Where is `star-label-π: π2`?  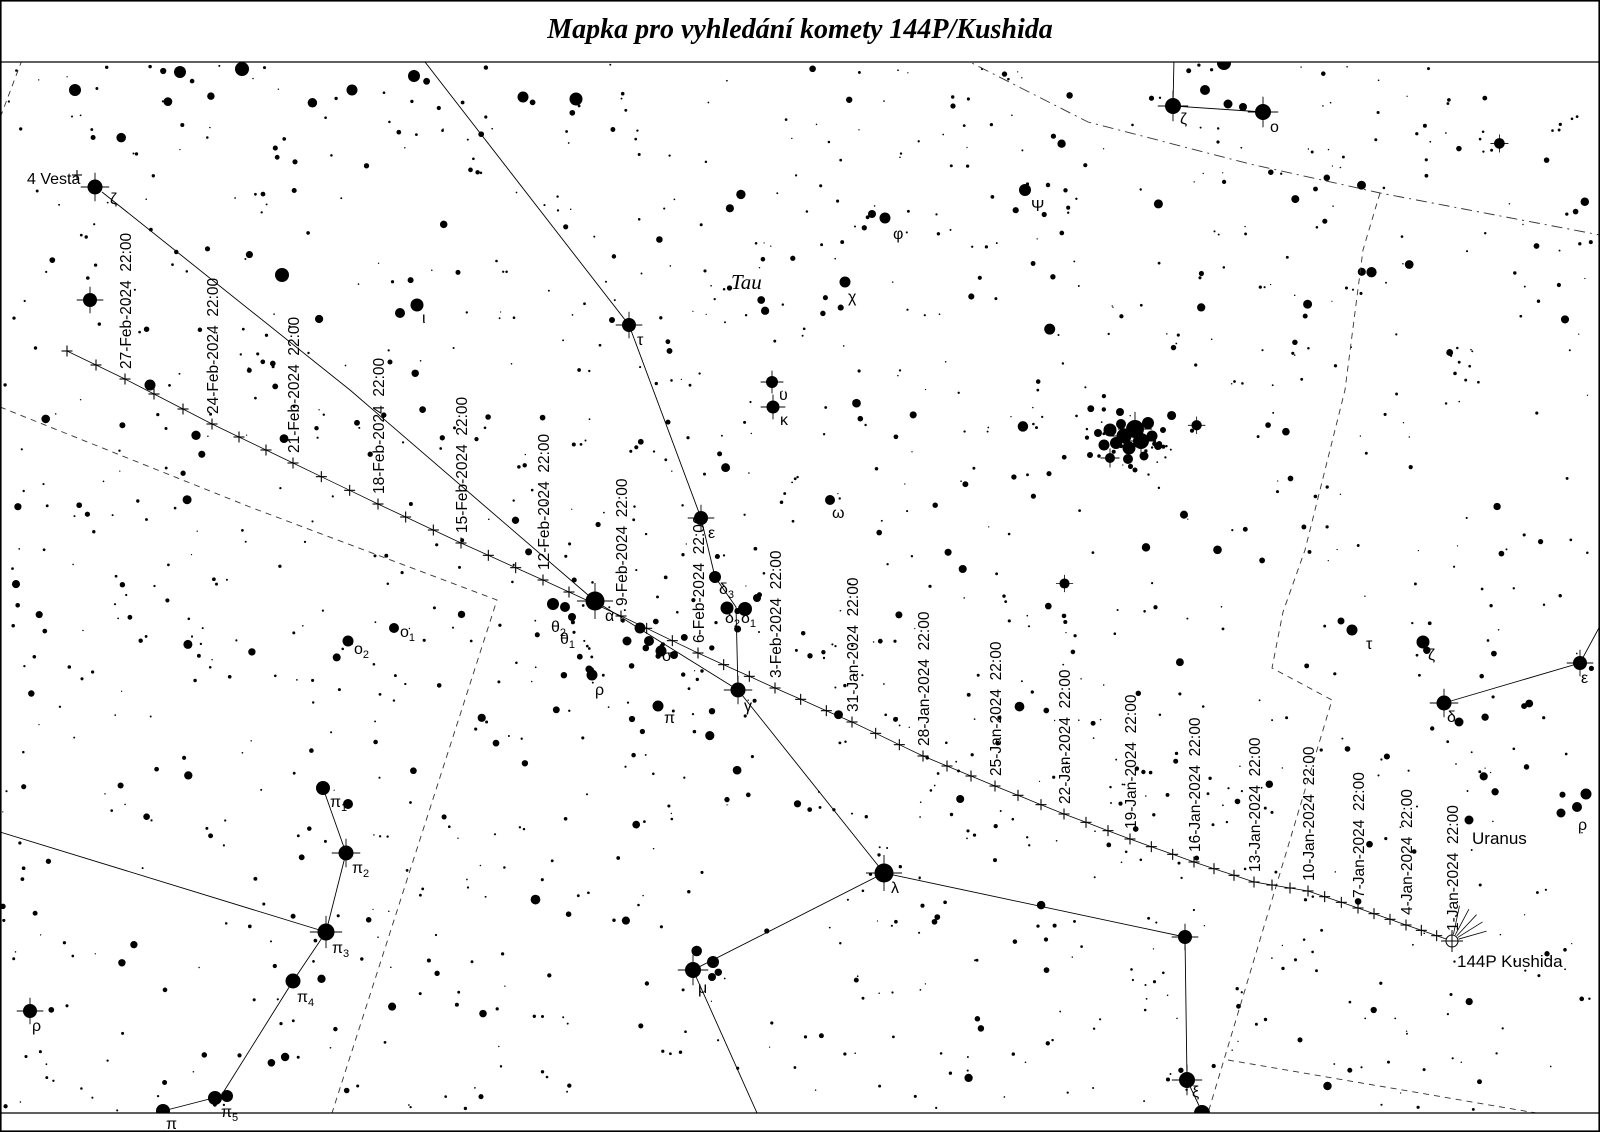 star-label-π: π2 is located at coordinates (360, 870).